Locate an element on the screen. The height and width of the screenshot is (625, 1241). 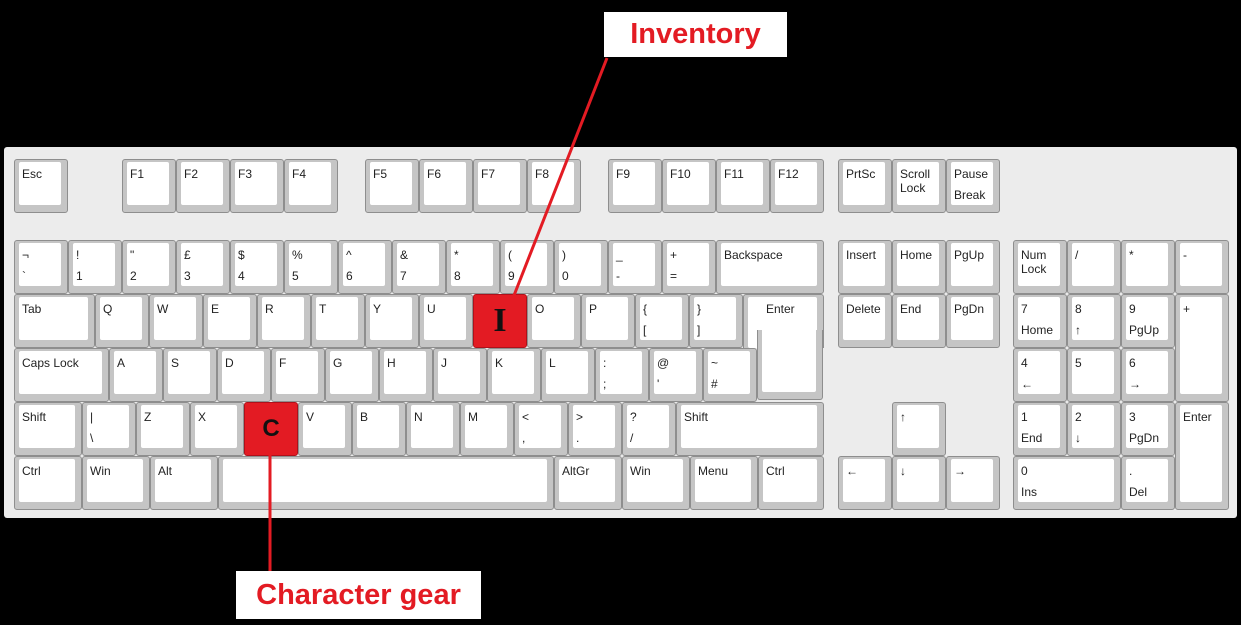
key-label: * is located at coordinates (1131, 255).